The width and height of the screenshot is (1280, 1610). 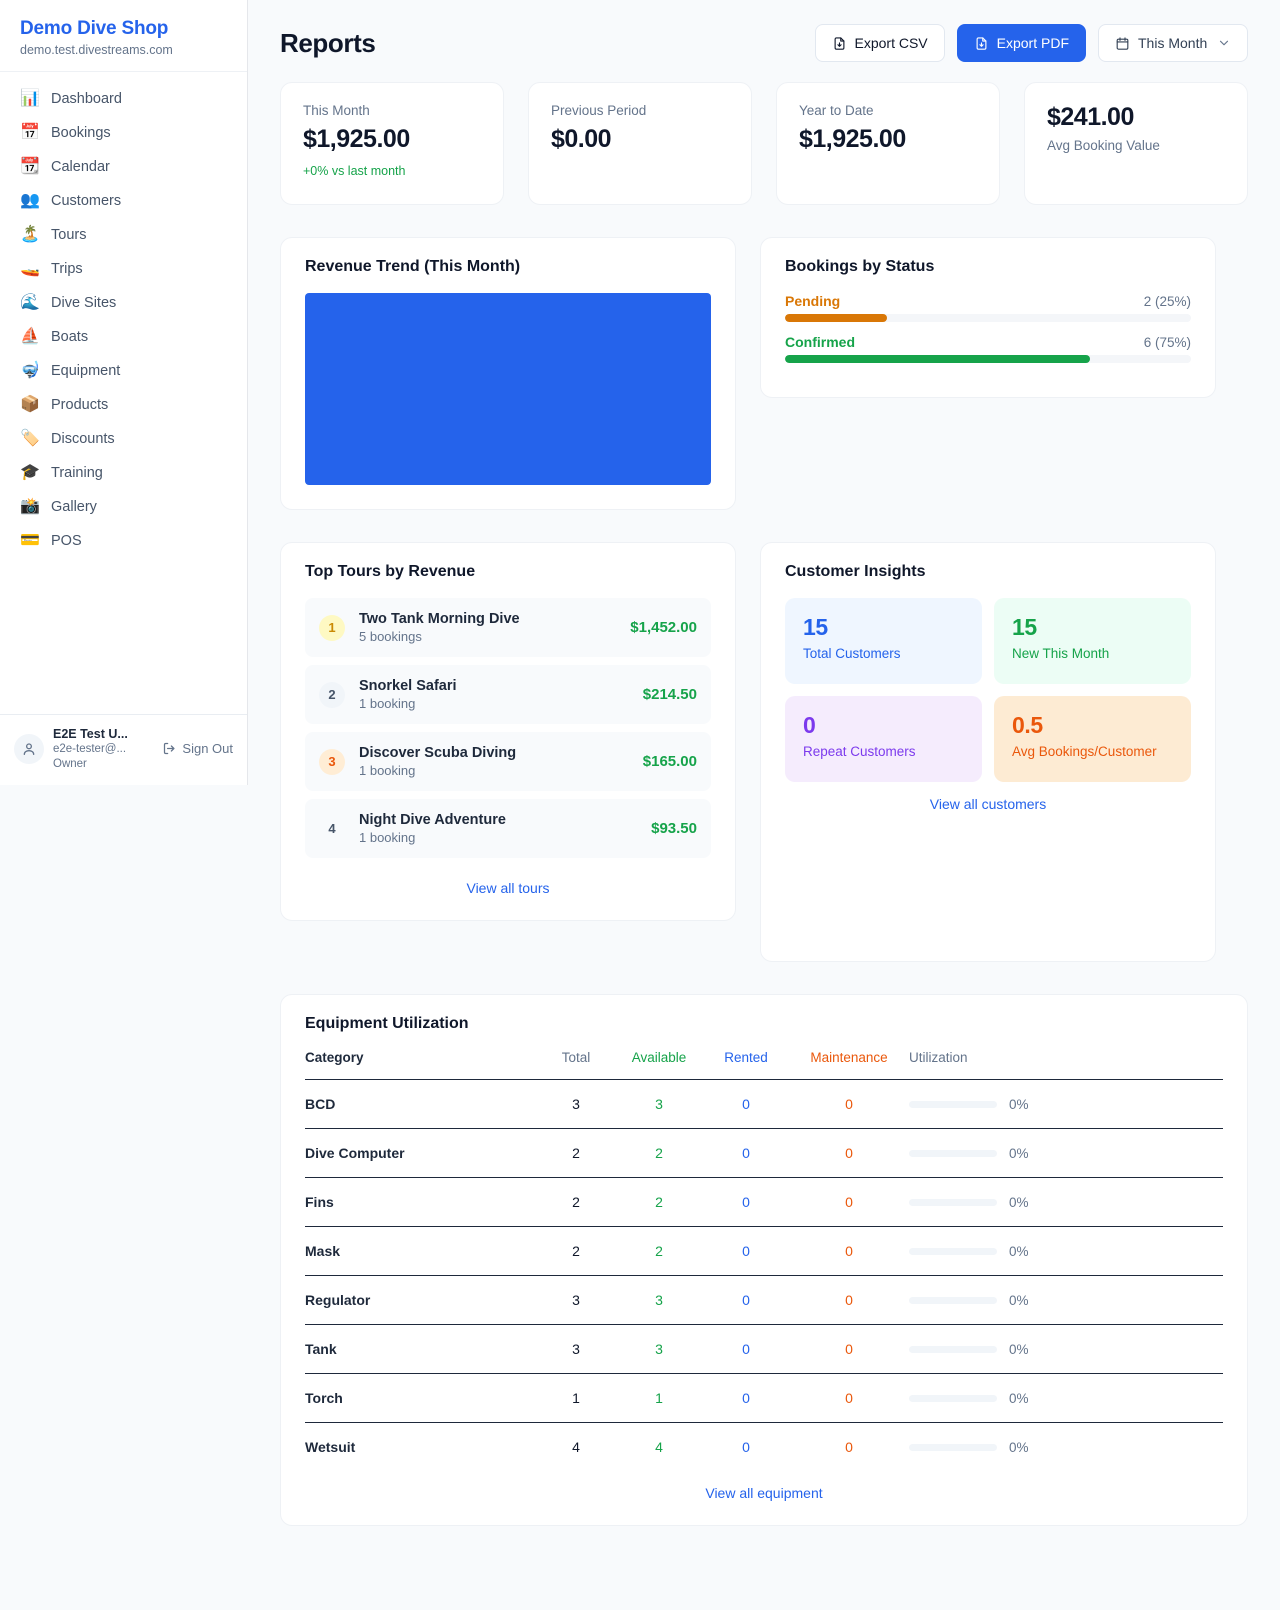 What do you see at coordinates (576, 1446) in the screenshot?
I see `equipment-total: 4` at bounding box center [576, 1446].